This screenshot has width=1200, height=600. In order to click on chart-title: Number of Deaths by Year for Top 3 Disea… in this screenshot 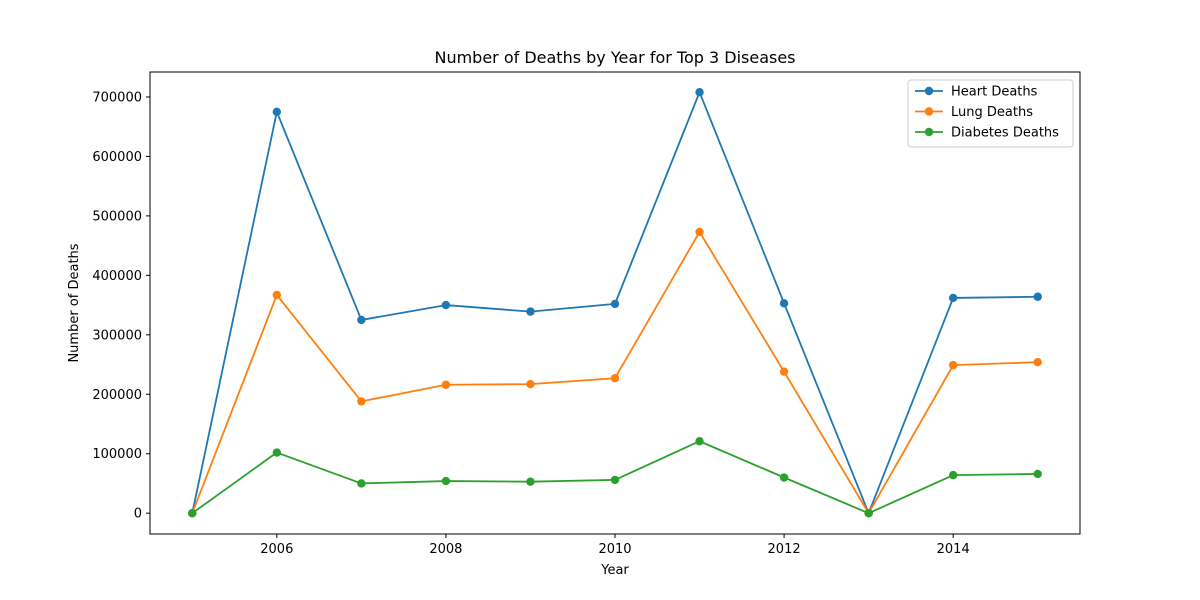, I will do `click(614, 57)`.